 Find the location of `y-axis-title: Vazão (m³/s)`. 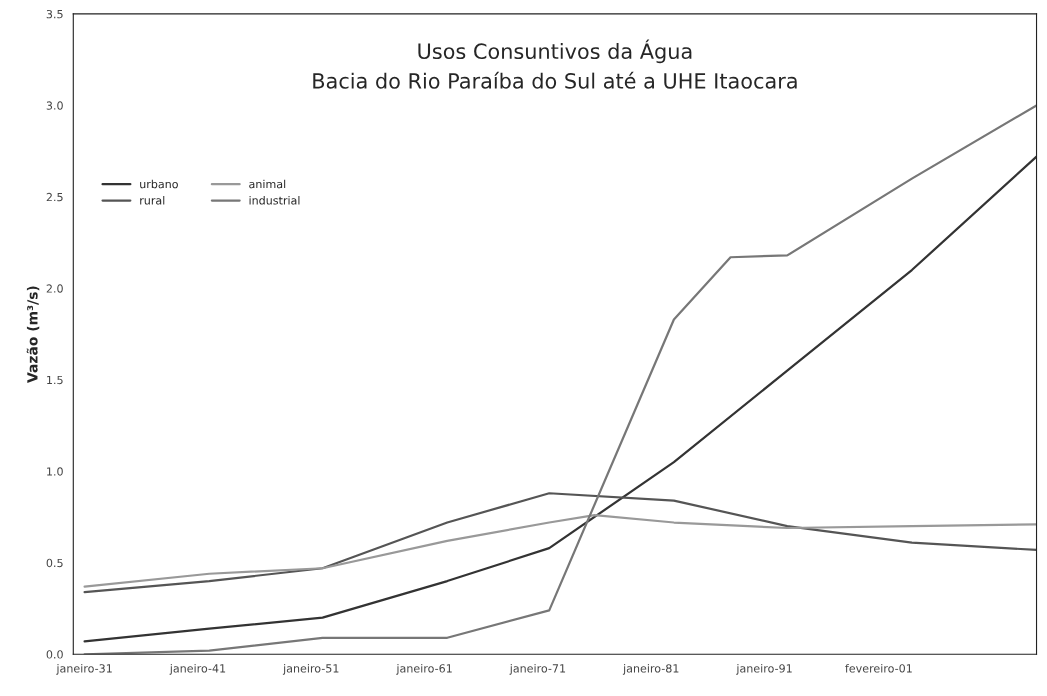

y-axis-title: Vazão (m³/s) is located at coordinates (33, 334).